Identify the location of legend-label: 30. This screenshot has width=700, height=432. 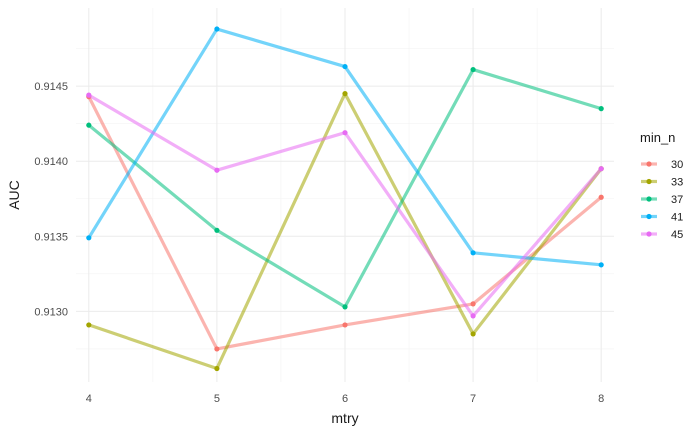
(677, 165).